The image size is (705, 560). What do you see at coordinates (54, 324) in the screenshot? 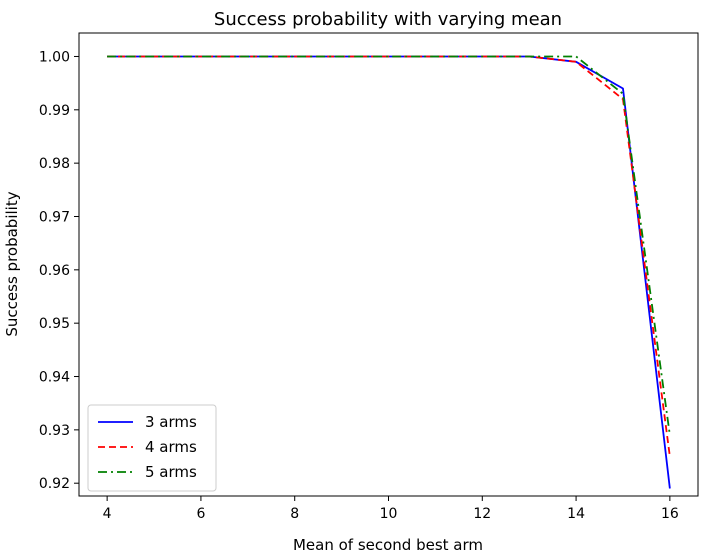
I see `y-tick-label: 0.95` at bounding box center [54, 324].